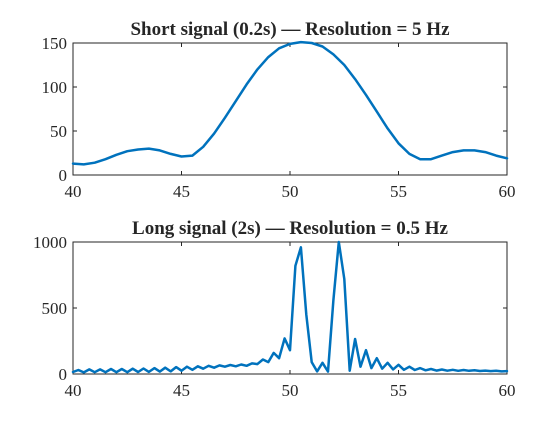  What do you see at coordinates (55, 308) in the screenshot?
I see `y-tick-label: 500` at bounding box center [55, 308].